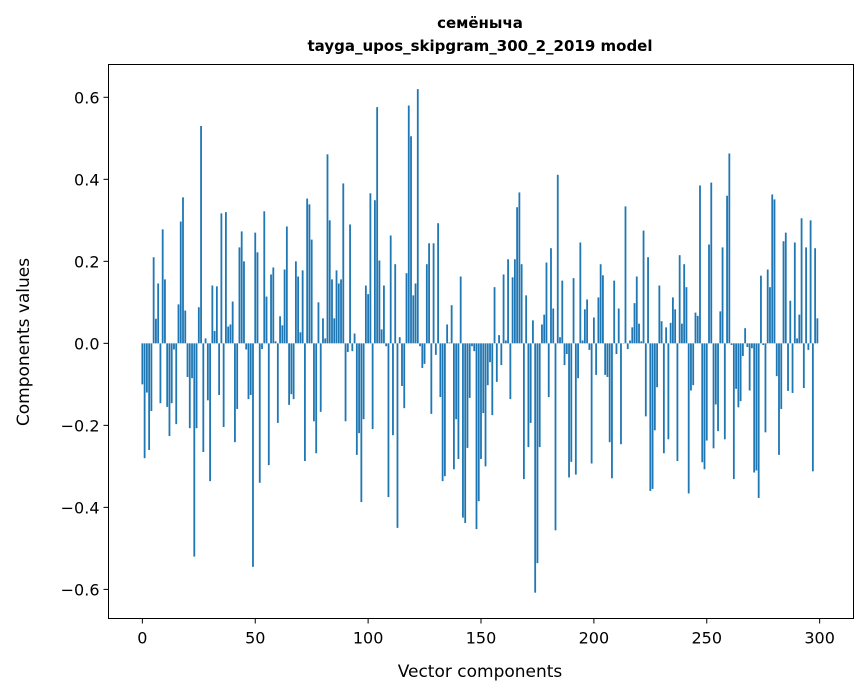 The width and height of the screenshot is (867, 700). What do you see at coordinates (85, 343) in the screenshot?
I see `y-axis: −0.6−0.4−0.20.00.20.40.6` at bounding box center [85, 343].